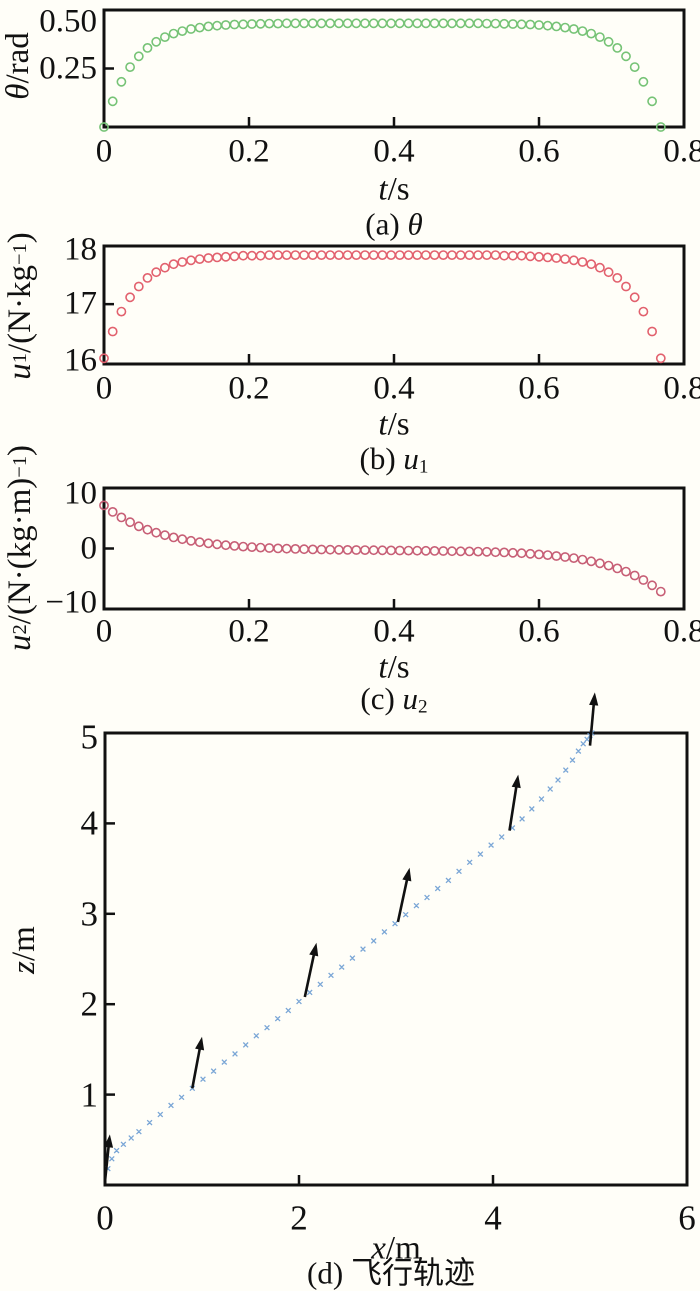 Image resolution: width=700 pixels, height=1291 pixels. I want to click on label-segment: 2, so click(19, 629).